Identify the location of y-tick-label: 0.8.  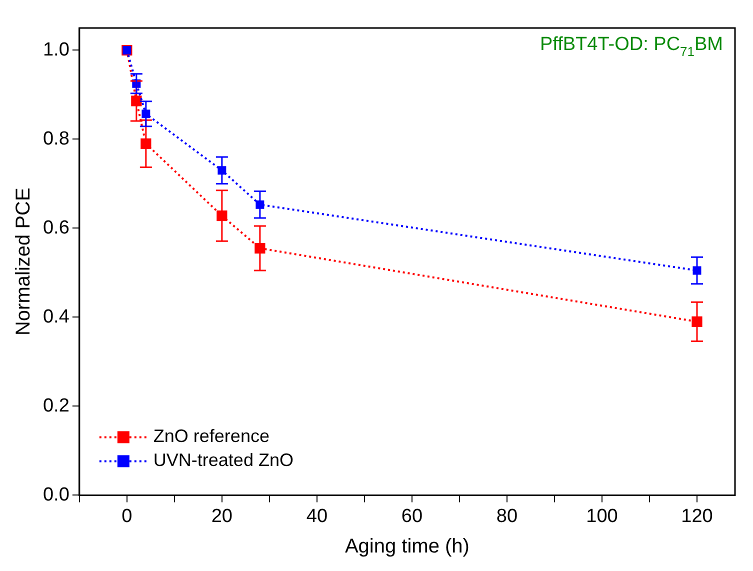
(56, 139).